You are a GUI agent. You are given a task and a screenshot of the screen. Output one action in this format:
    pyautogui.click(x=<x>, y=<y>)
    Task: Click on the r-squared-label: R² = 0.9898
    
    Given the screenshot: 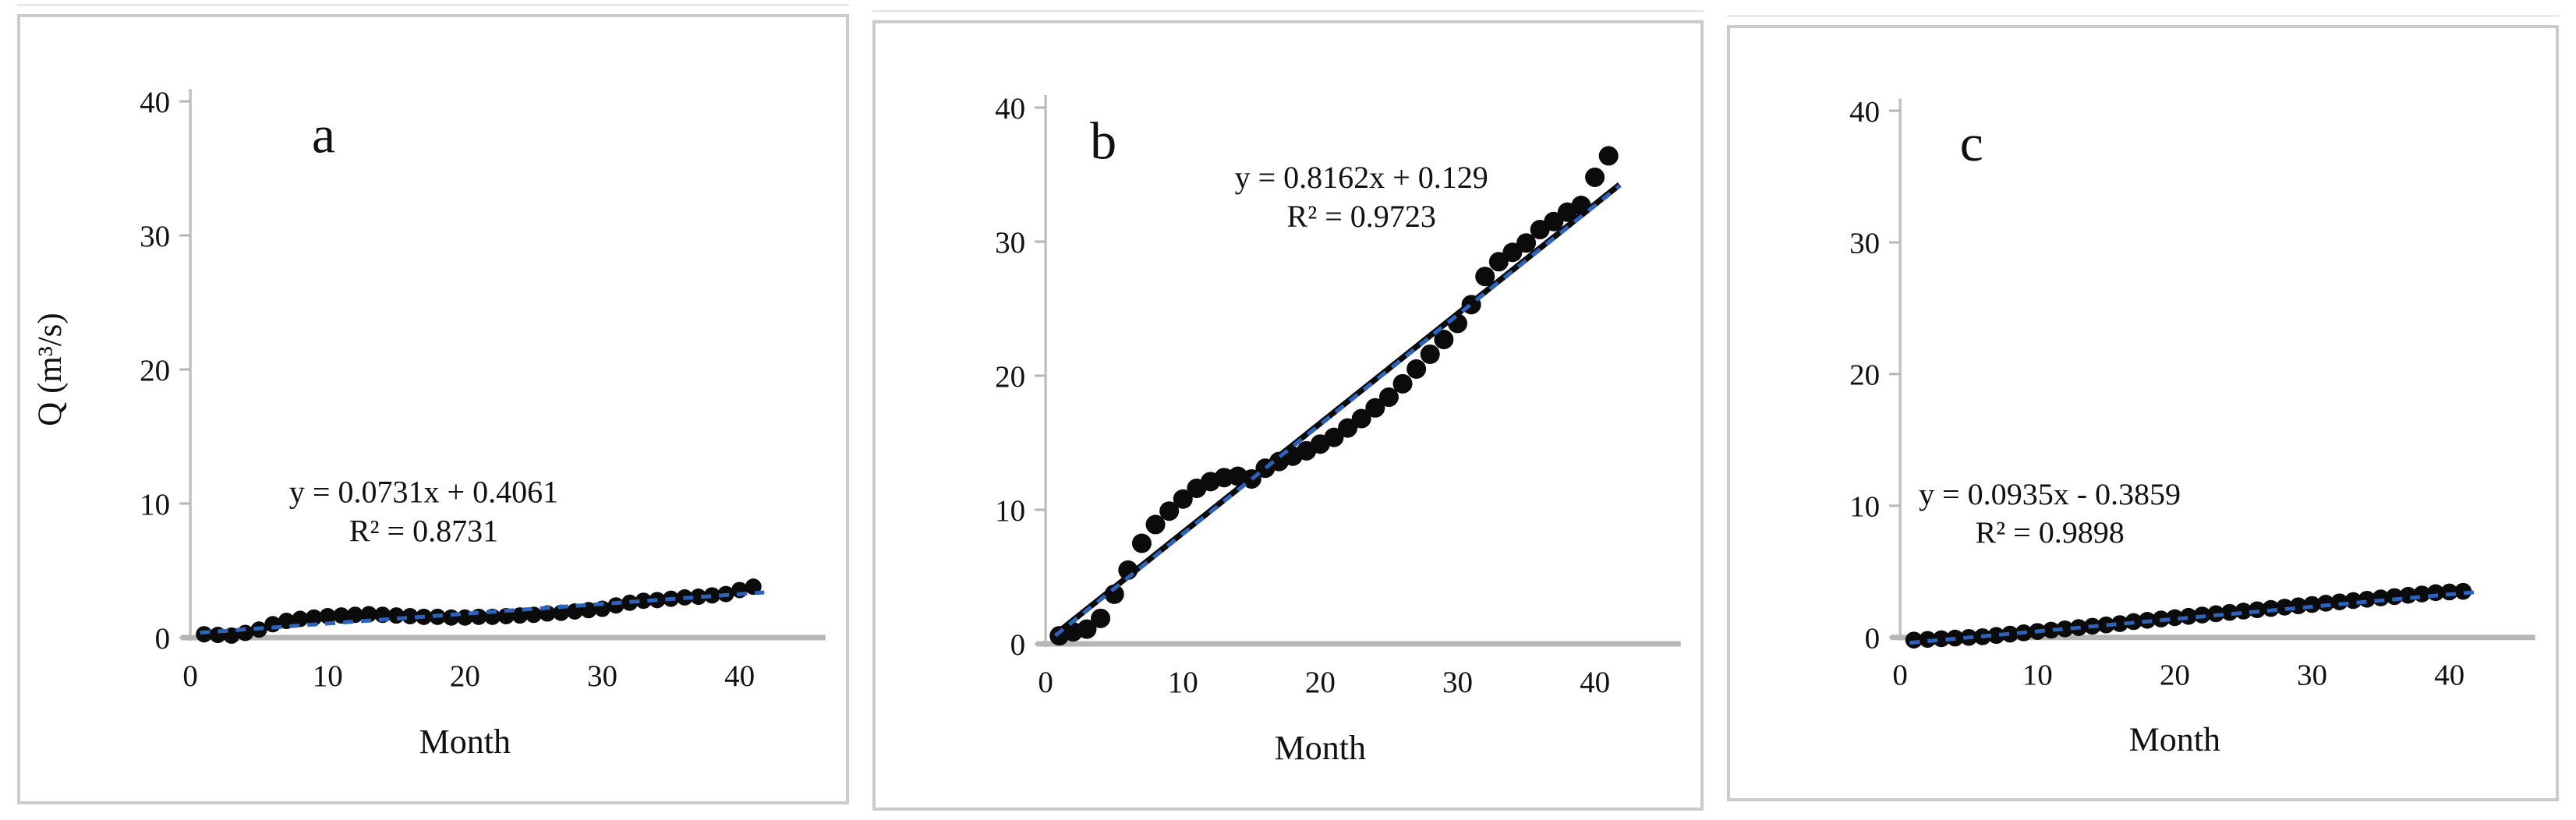 What is the action you would take?
    pyautogui.click(x=2050, y=533)
    